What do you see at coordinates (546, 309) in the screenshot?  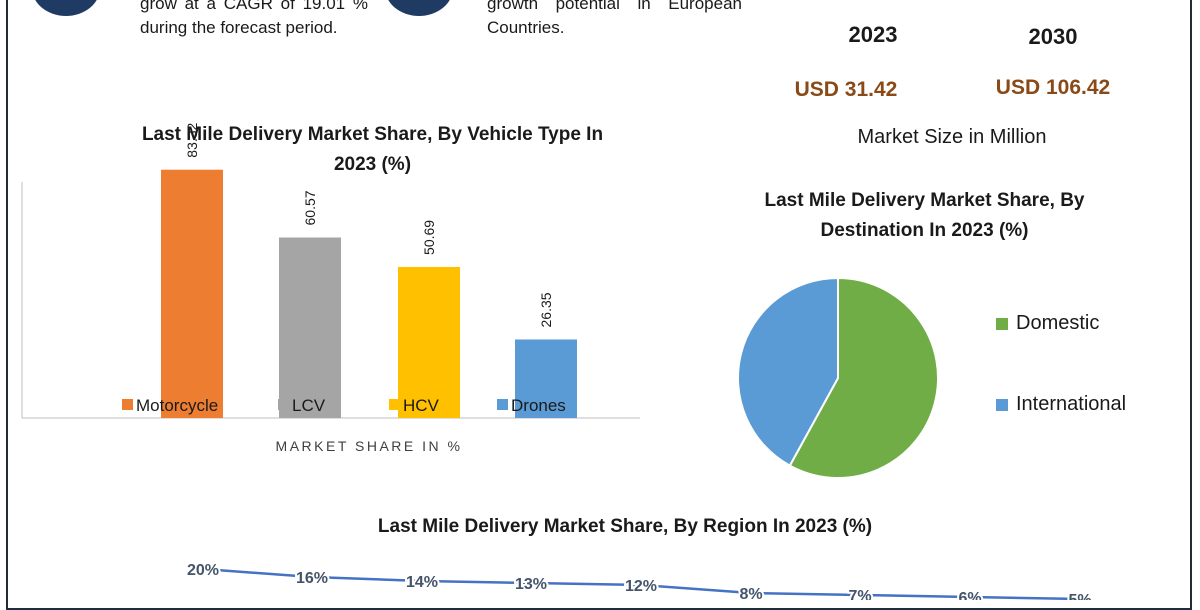 I see `bar-value-label: 26.35` at bounding box center [546, 309].